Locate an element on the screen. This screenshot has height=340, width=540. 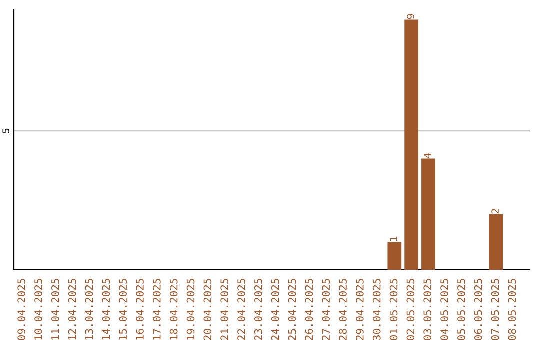
x-tick-label: 11.04.2025 is located at coordinates (55, 309).